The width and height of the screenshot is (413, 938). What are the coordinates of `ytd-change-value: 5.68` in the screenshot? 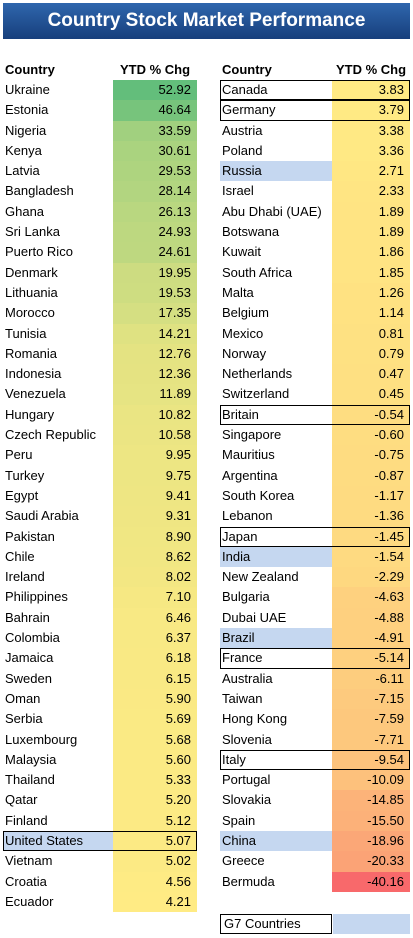 It's located at (155, 739).